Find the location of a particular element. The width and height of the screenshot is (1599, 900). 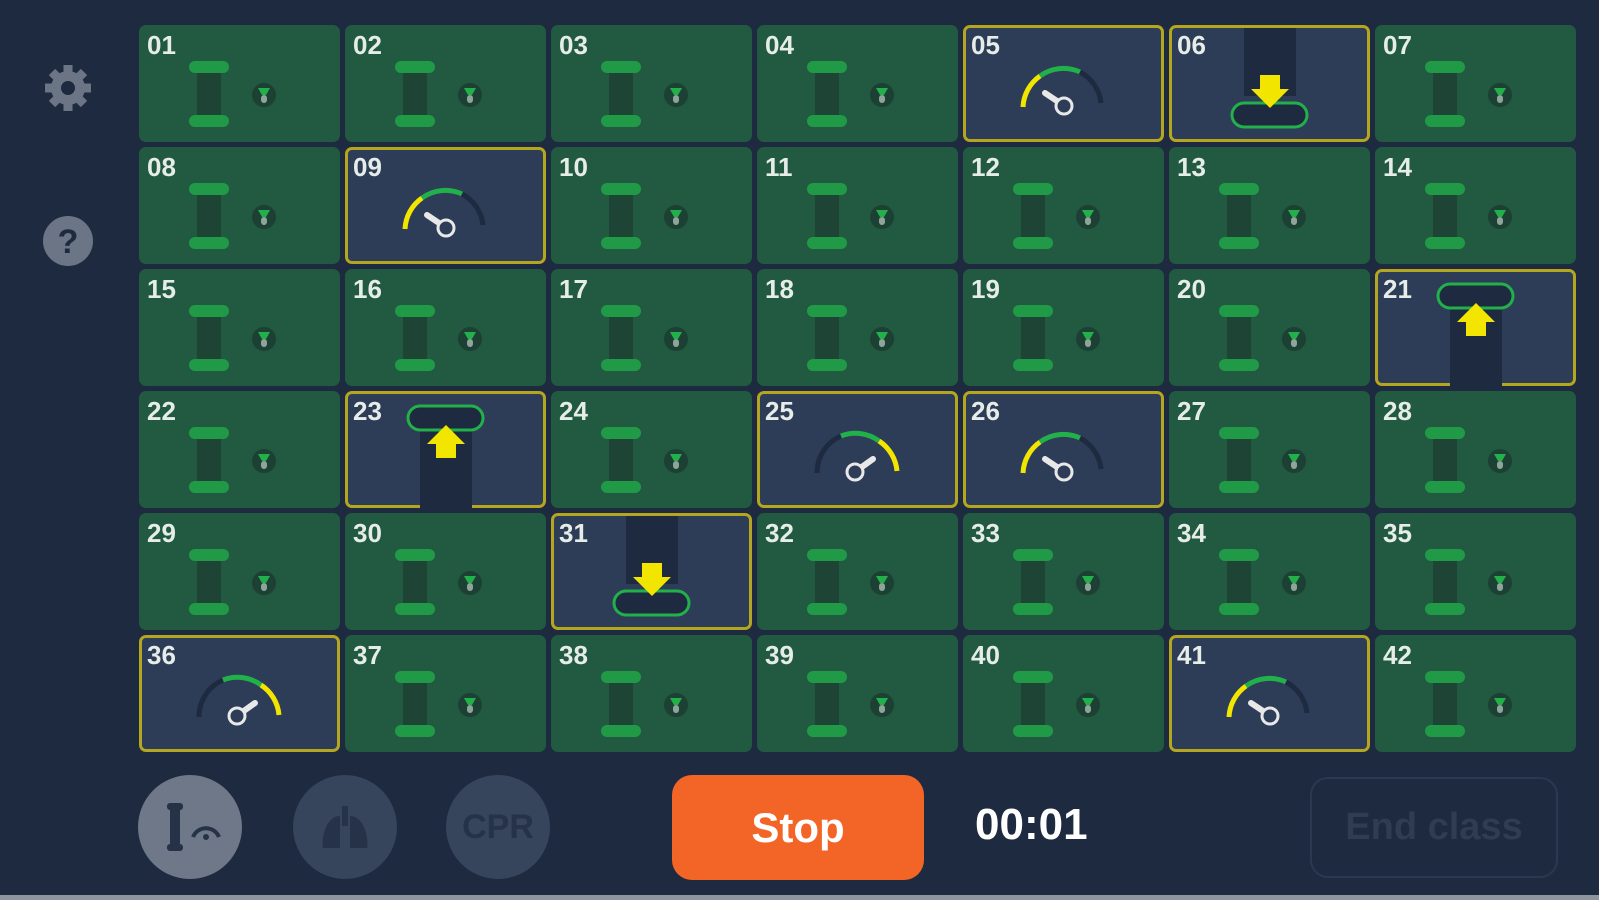

manikin-cell-04: 04 is located at coordinates (857, 83).